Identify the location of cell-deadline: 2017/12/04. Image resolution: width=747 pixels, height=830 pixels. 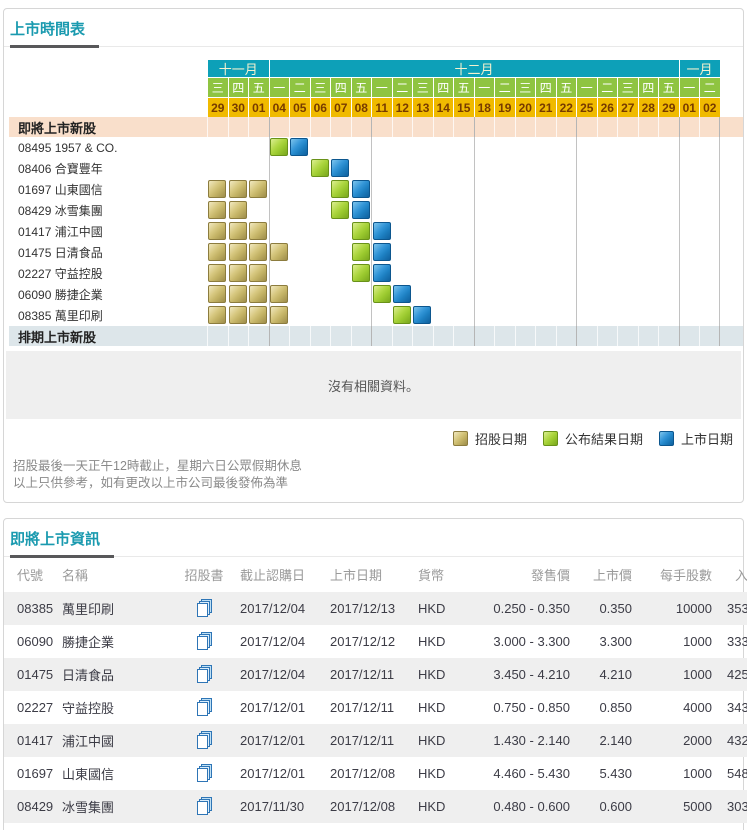
(273, 641).